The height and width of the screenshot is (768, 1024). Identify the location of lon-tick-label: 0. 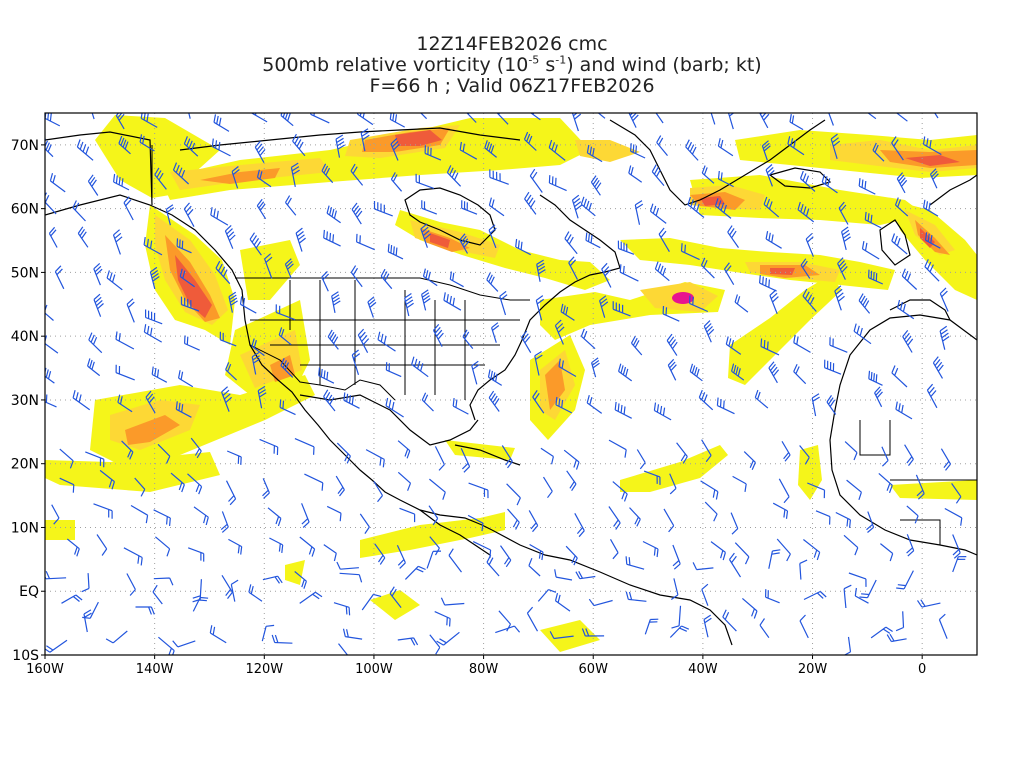
(922, 669).